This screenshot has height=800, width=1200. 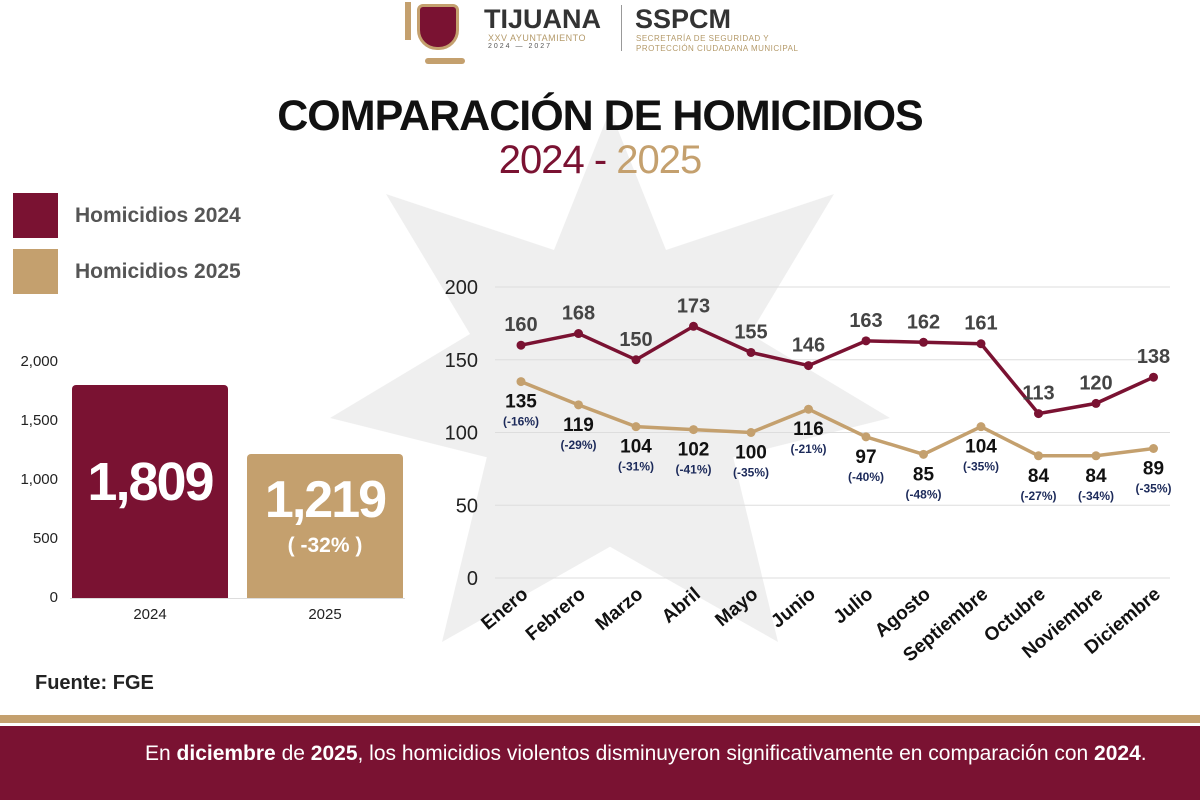 I want to click on data-label: 116, so click(x=808, y=429).